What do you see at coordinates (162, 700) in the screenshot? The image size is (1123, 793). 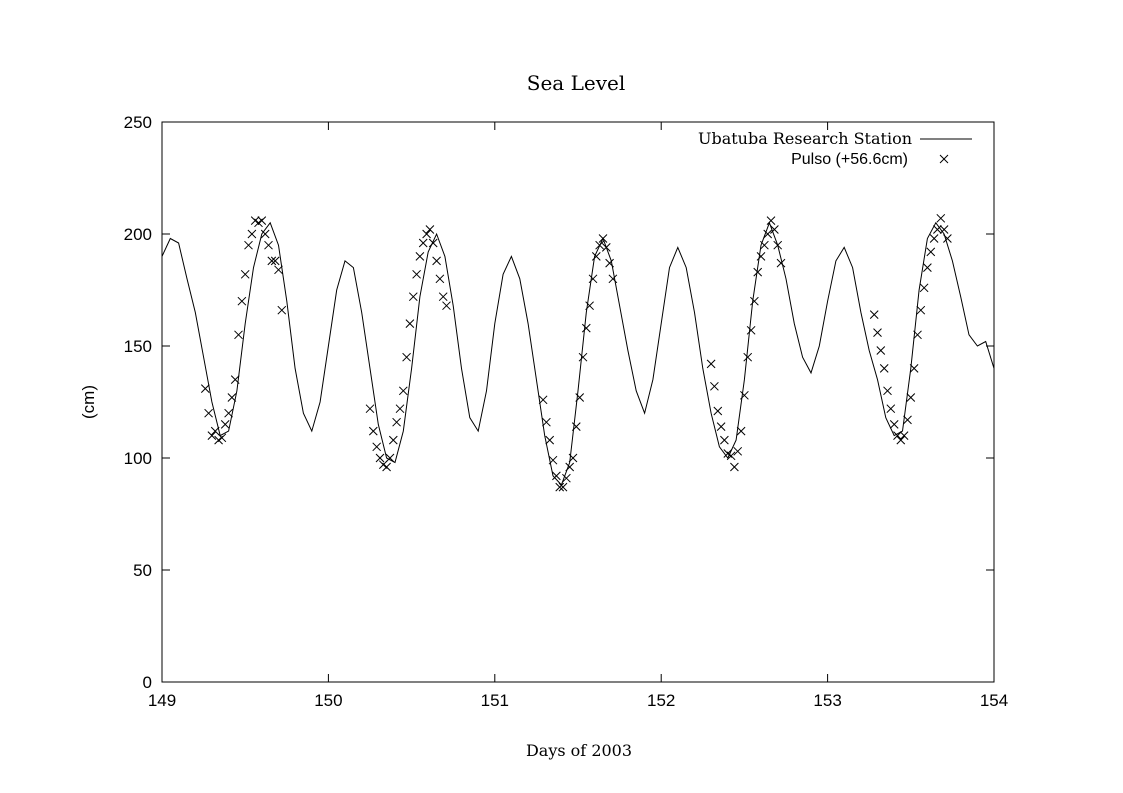 I see `x-tick-label: 149` at bounding box center [162, 700].